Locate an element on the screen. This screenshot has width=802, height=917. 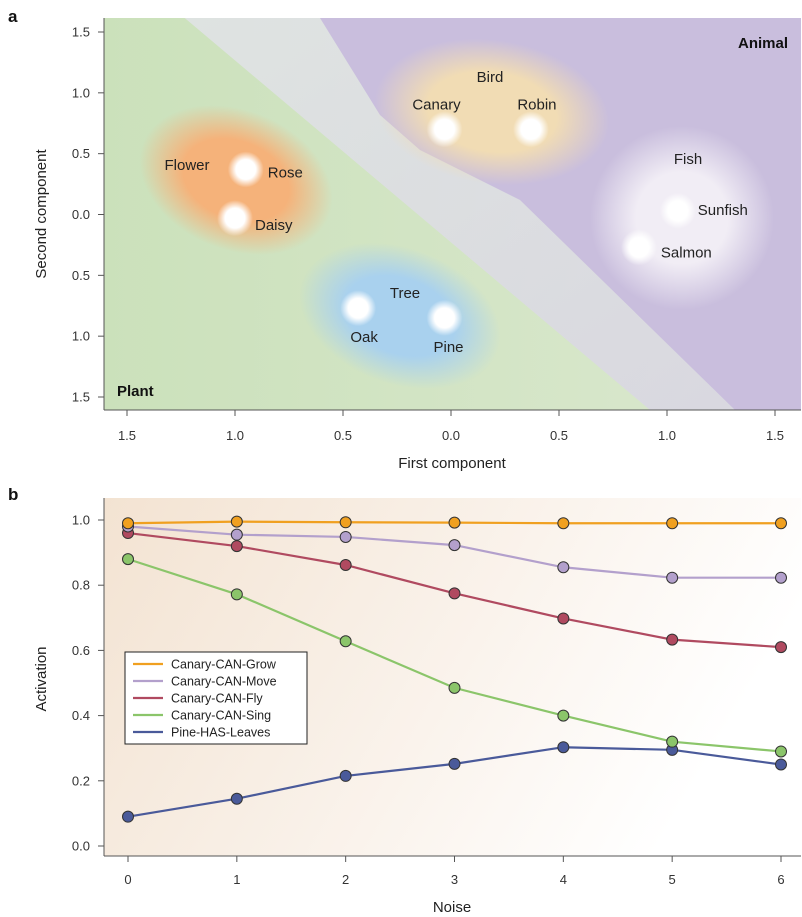
point-label-rose: Rose is located at coordinates (285, 172).